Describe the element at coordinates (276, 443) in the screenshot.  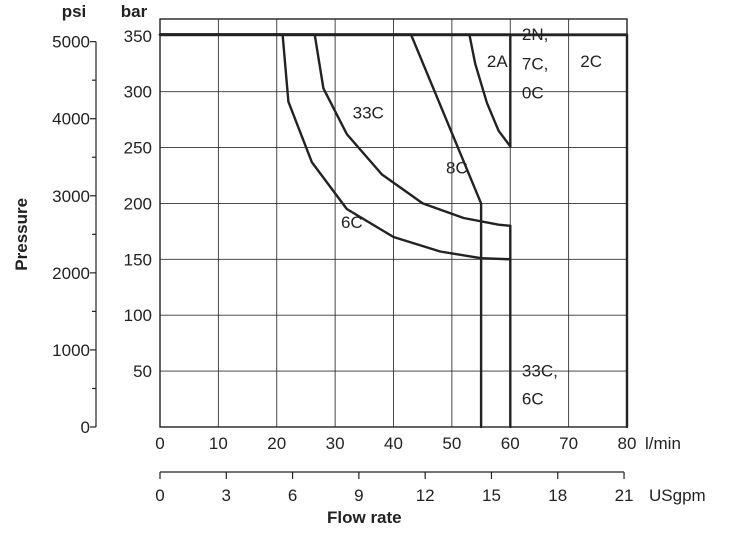
I see `x-tick-label: 20` at that location.